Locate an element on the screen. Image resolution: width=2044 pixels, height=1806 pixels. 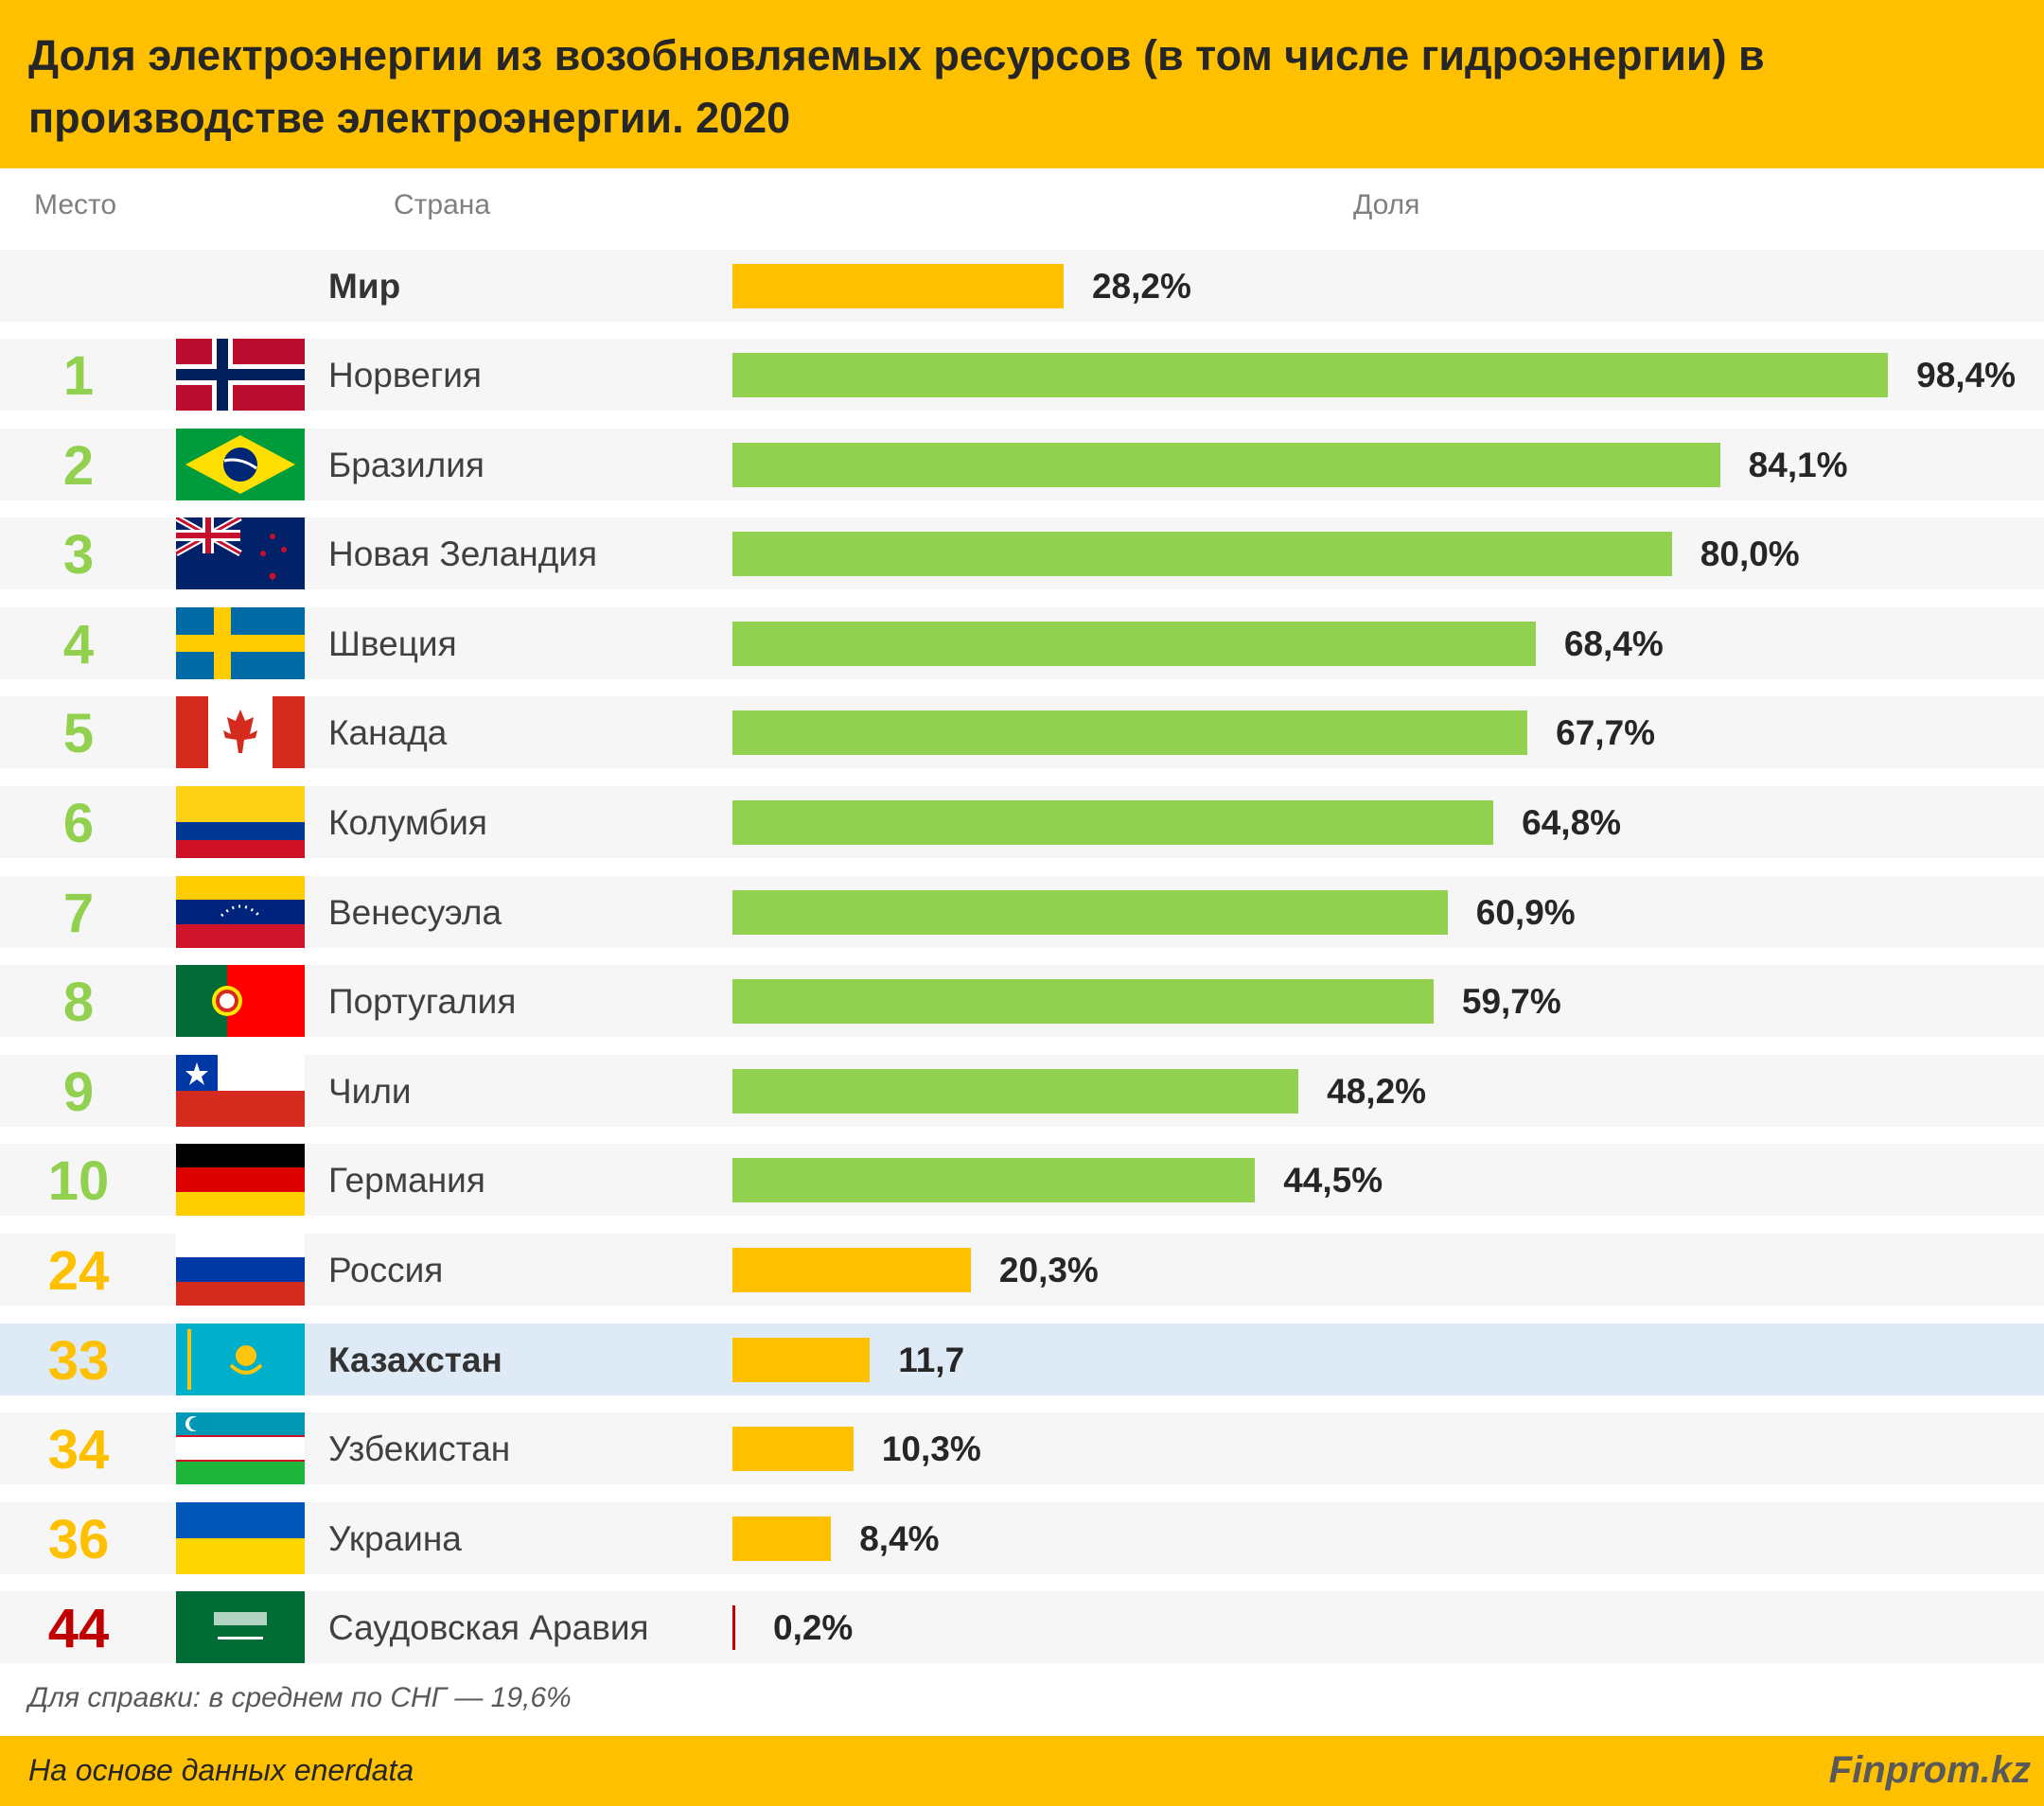
rank-label: 2 is located at coordinates (78, 465).